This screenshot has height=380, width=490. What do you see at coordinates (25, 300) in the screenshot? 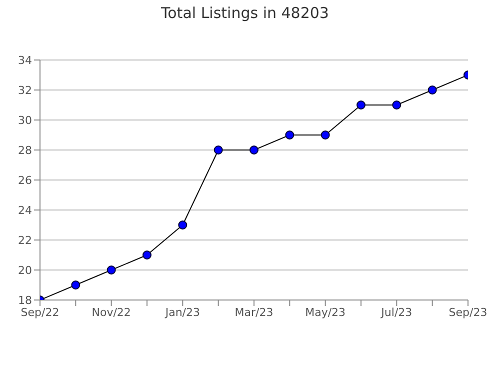
I see `y-tick-label: 18` at bounding box center [25, 300].